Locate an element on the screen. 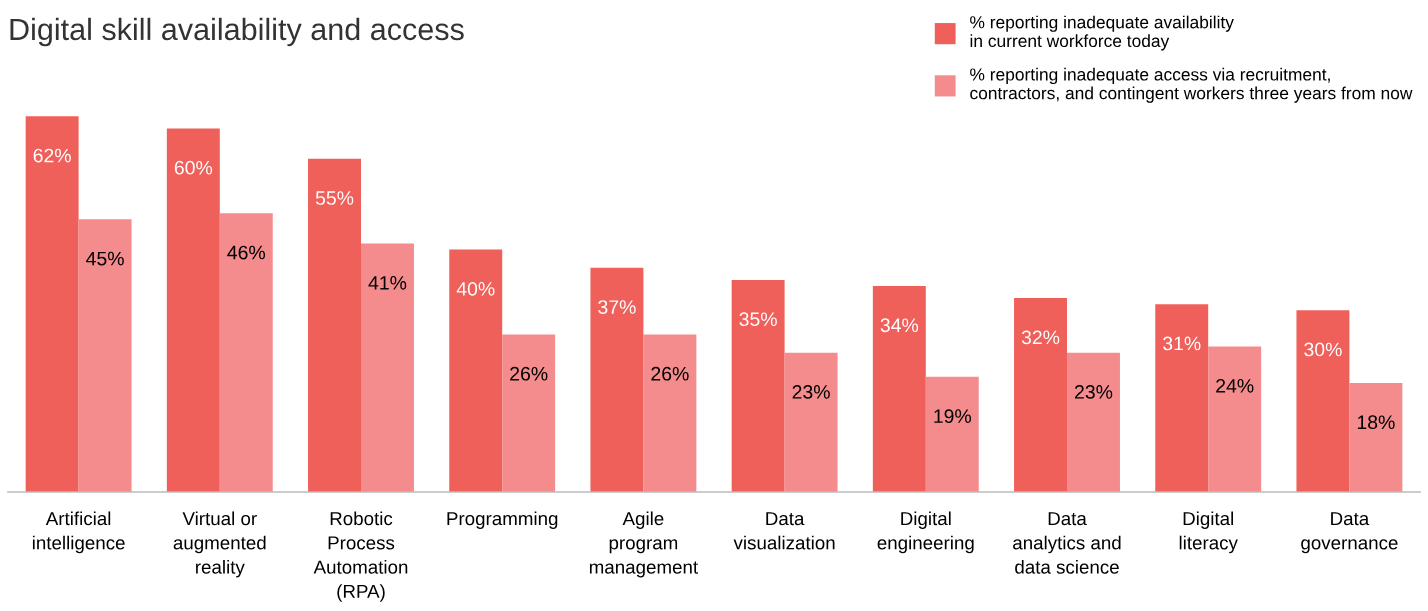 This screenshot has width=1428, height=611. data-label: 32% is located at coordinates (1040, 337).